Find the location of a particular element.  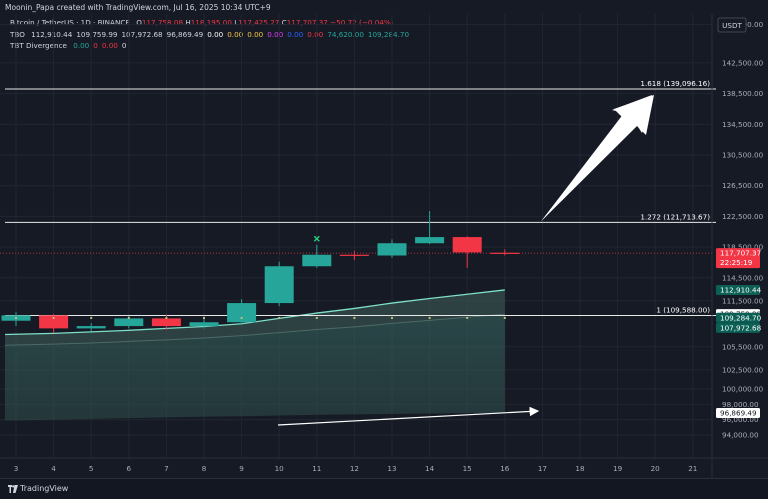

time-tick-label: 3 is located at coordinates (16, 468).